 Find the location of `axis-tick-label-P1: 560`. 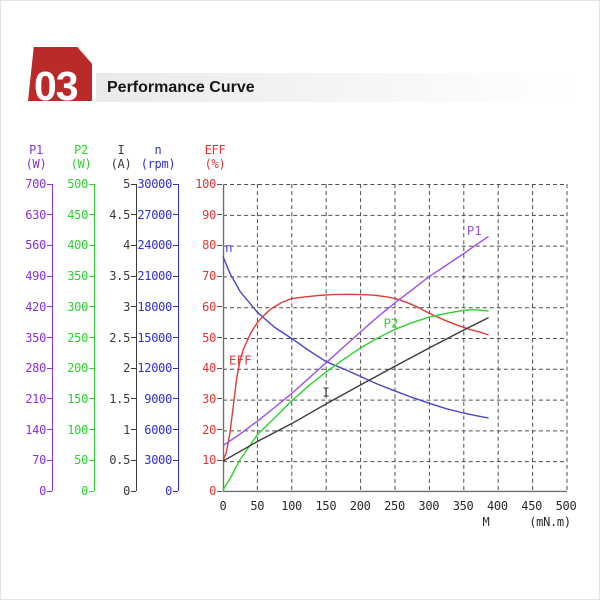

axis-tick-label-P1: 560 is located at coordinates (35, 245).